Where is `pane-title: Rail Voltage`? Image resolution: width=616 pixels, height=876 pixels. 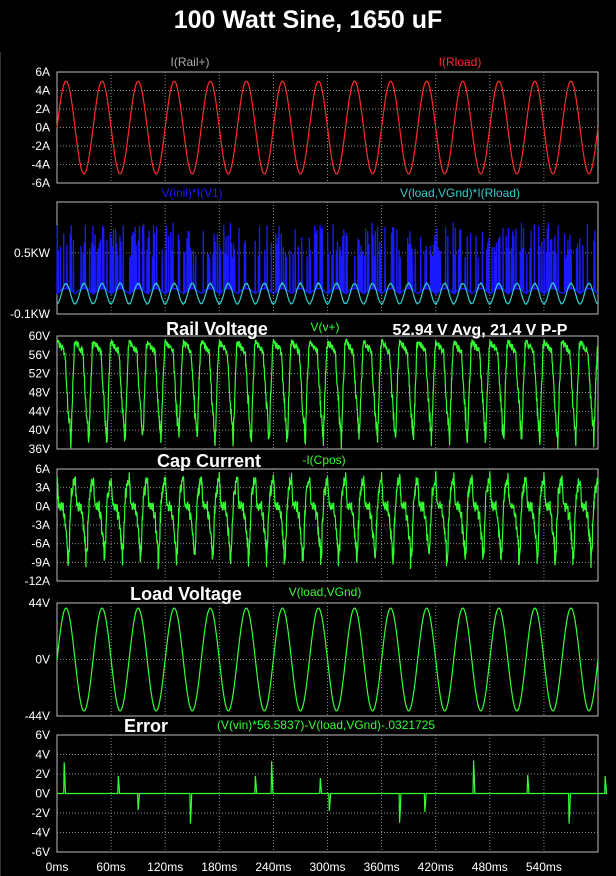 pane-title: Rail Voltage is located at coordinates (217, 329).